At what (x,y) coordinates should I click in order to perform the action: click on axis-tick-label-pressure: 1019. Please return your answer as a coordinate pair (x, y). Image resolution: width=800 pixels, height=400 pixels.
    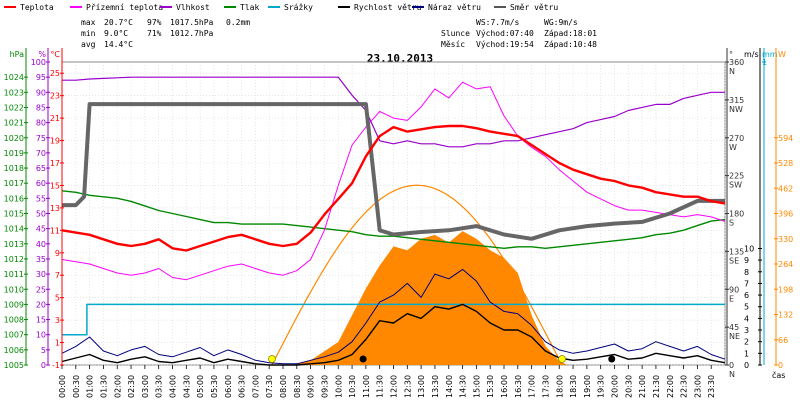
    Looking at the image, I should click on (14, 153).